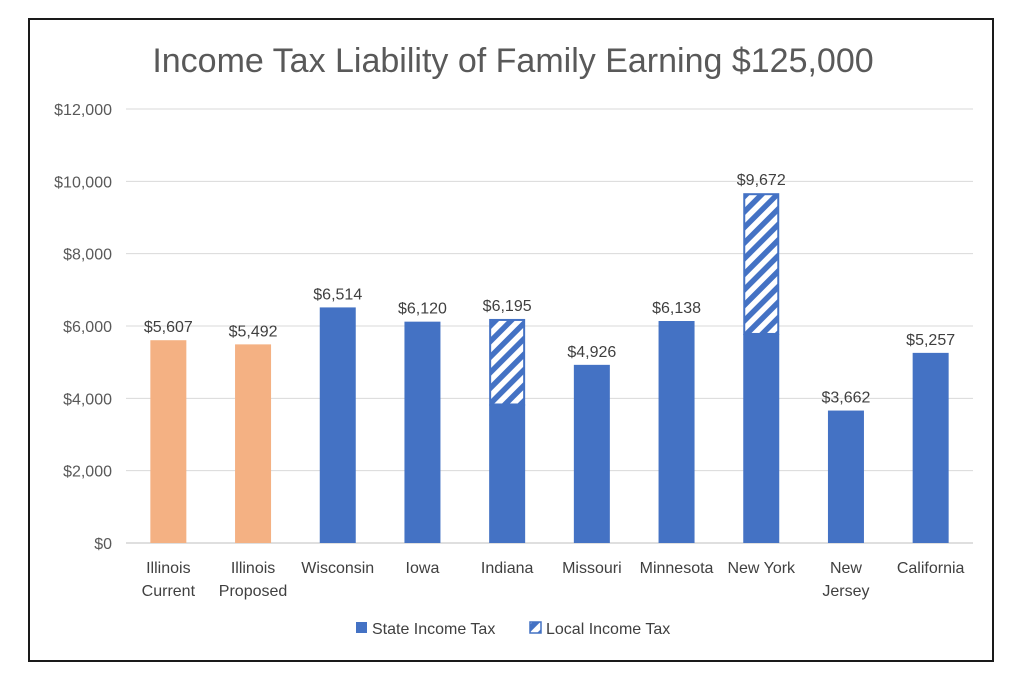 The height and width of the screenshot is (683, 1024). What do you see at coordinates (87, 255) in the screenshot?
I see `y-tick-label: $8,000` at bounding box center [87, 255].